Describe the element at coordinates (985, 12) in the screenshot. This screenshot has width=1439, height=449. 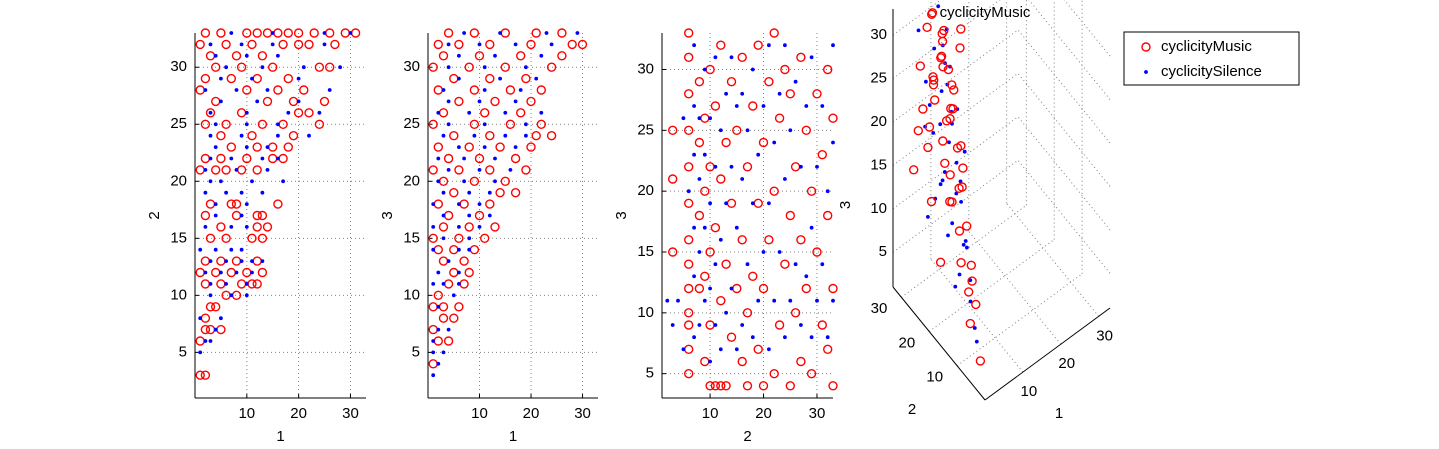
I see `chart-title: cyclicityMusic` at that location.